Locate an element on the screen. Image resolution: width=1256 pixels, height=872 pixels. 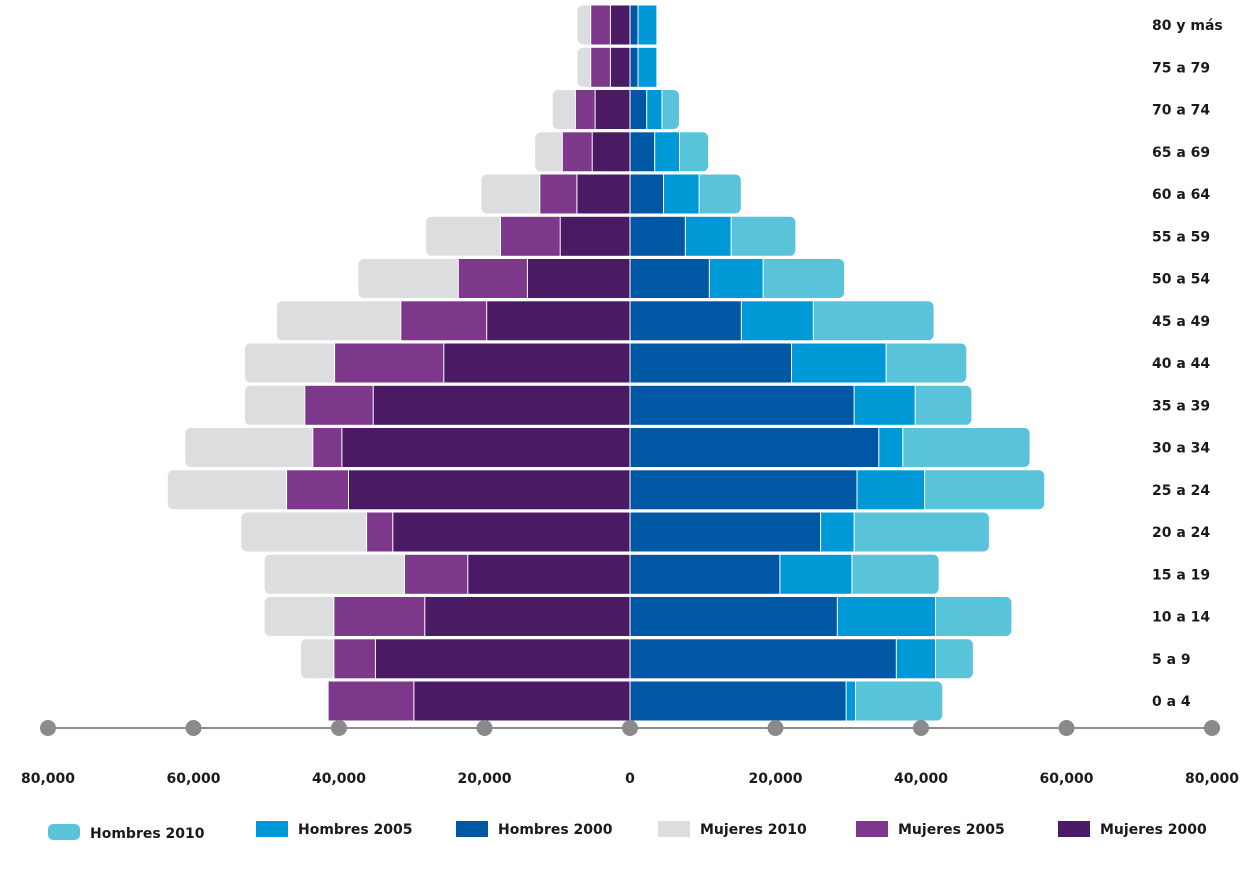
legend-label: Mujeres 2010 is located at coordinates (753, 830).